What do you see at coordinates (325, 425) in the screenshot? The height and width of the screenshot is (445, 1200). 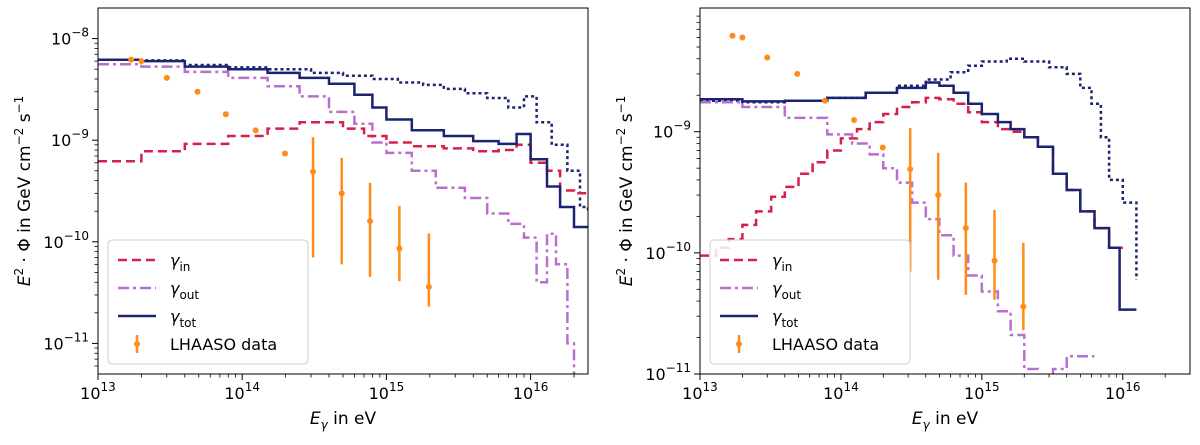 I see `label-subscript: γ` at bounding box center [325, 425].